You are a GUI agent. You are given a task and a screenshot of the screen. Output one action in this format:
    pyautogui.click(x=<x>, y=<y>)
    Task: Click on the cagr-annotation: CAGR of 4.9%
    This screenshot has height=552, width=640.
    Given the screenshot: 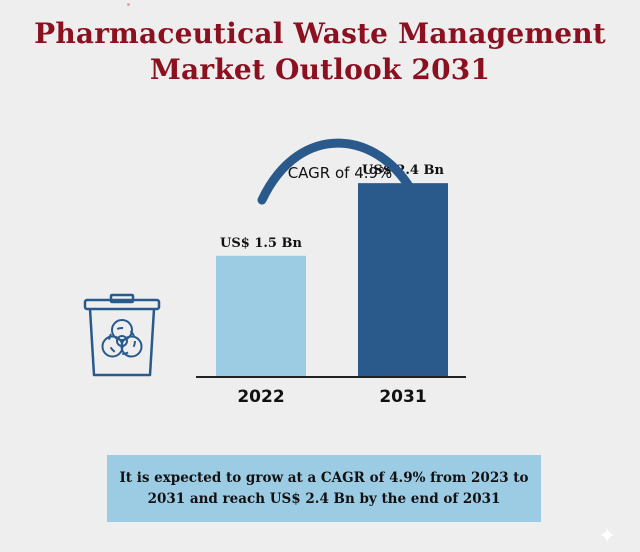 What is the action you would take?
    pyautogui.click(x=340, y=173)
    